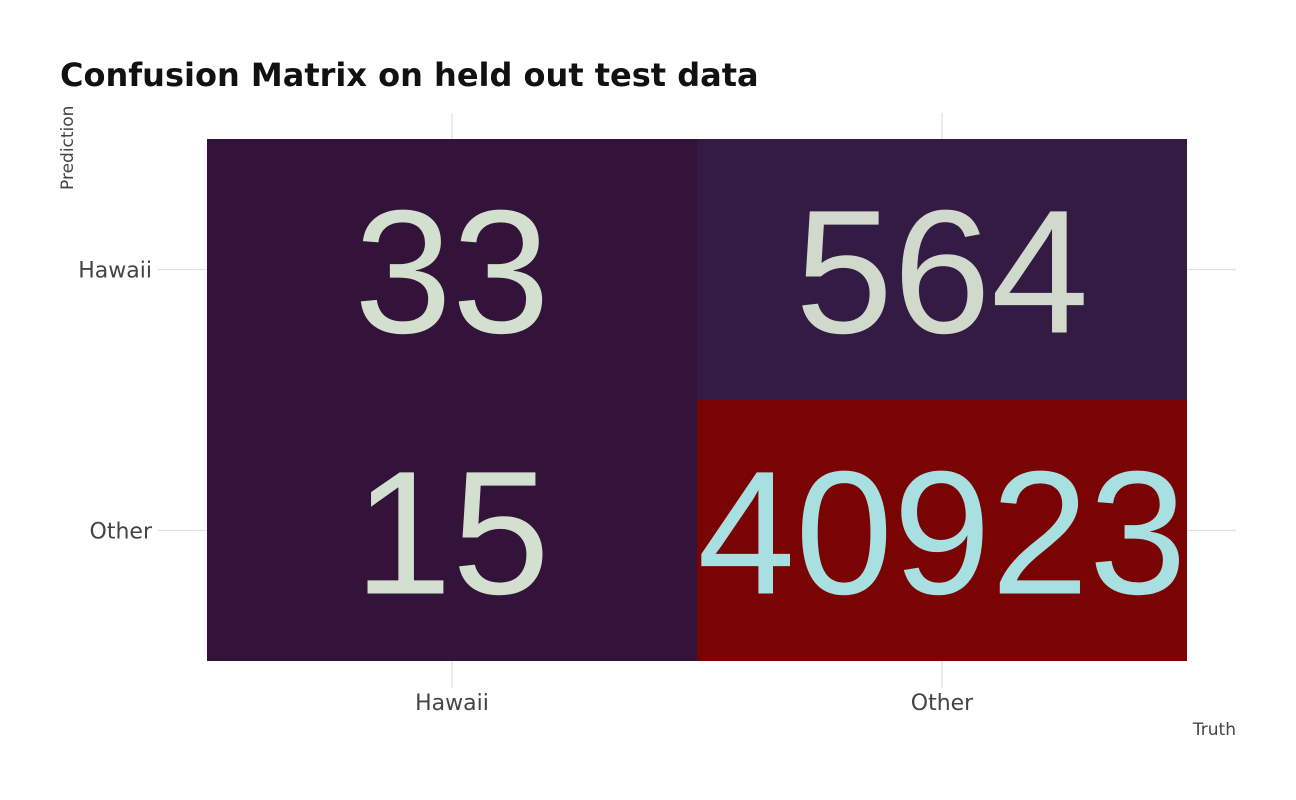  What do you see at coordinates (409, 75) in the screenshot?
I see `chart-title: Confusion Matrix on held out test data` at bounding box center [409, 75].